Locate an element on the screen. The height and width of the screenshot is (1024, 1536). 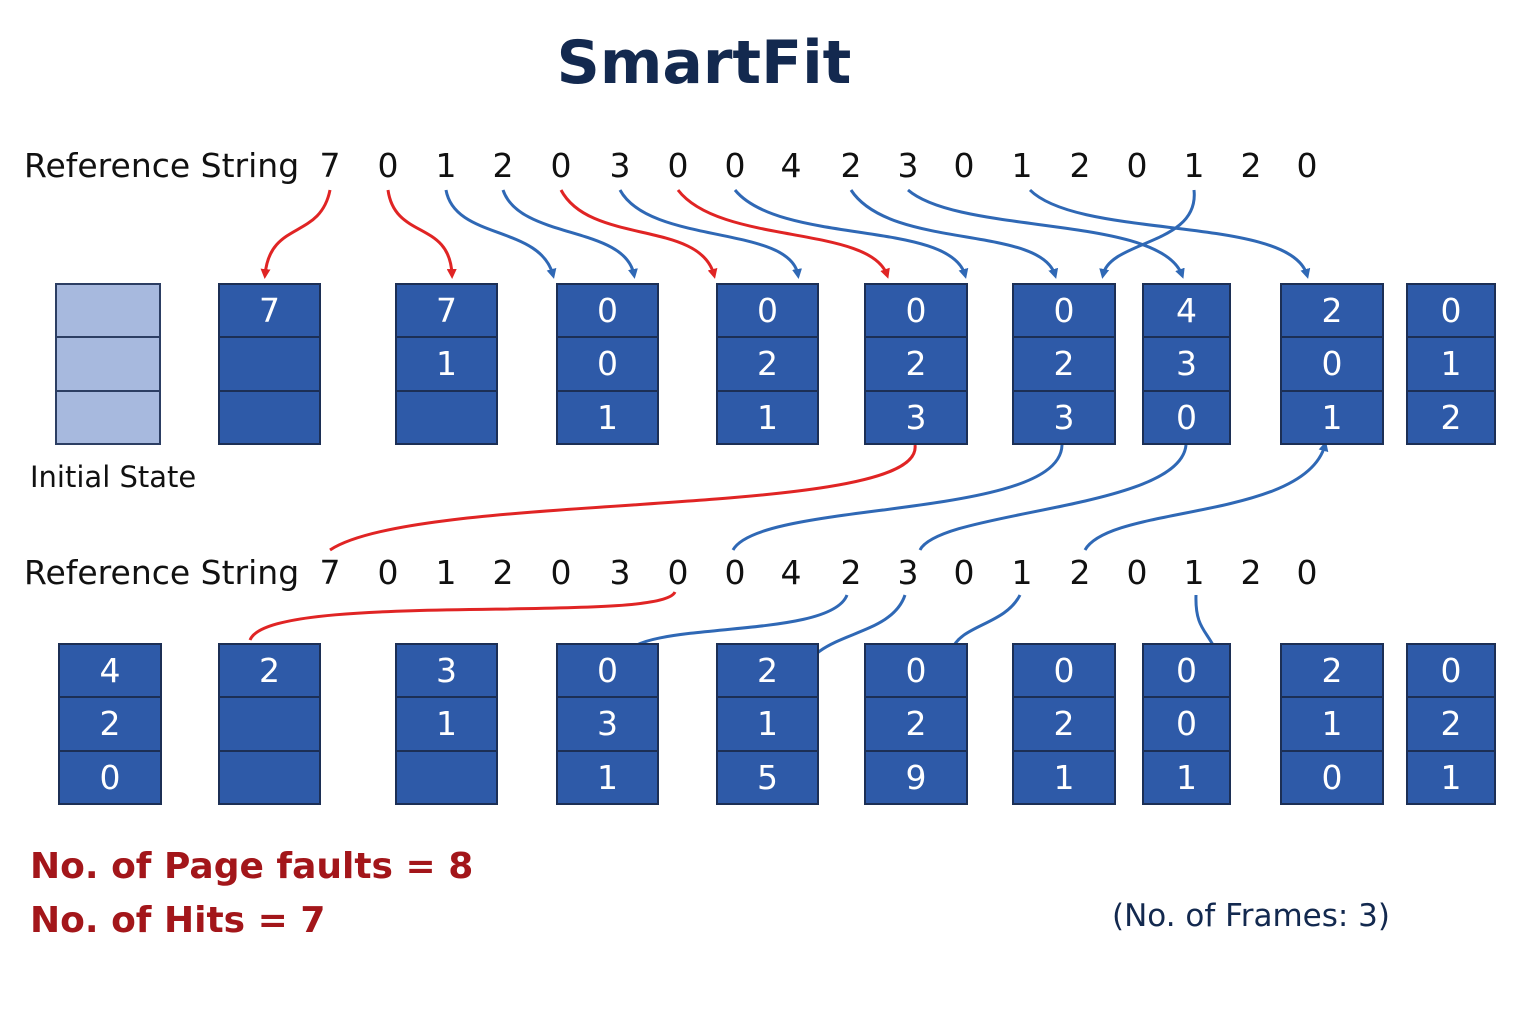
memory-frame: 7 is located at coordinates (269, 364).